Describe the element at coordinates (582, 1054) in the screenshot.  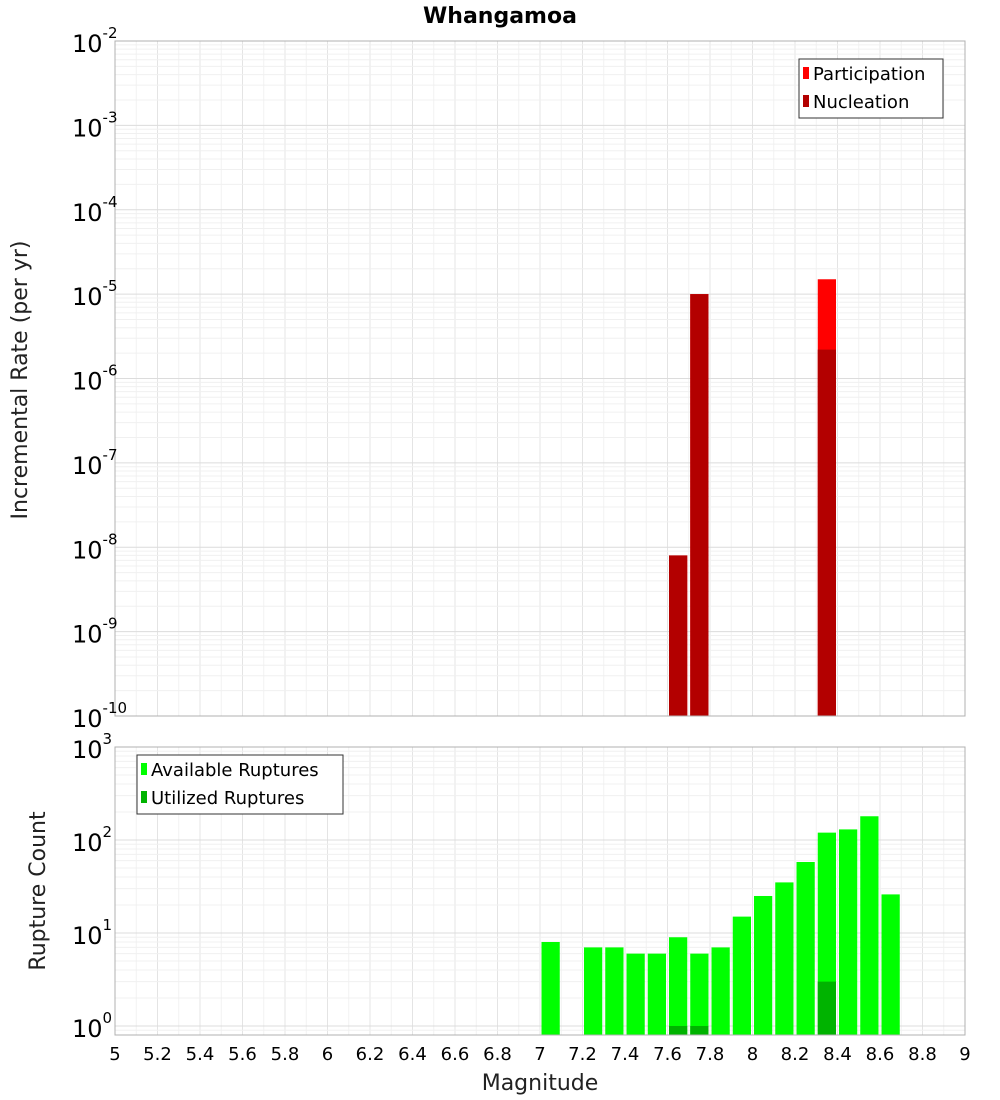
I see `x-tick-label: 7.2` at that location.